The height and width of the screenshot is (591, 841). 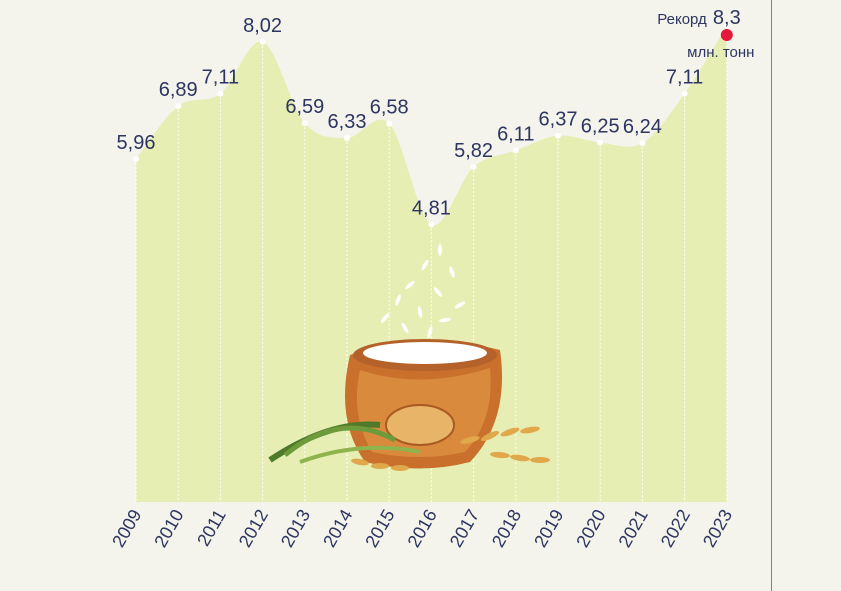 What do you see at coordinates (473, 151) in the screenshot?
I see `value-label-2017: 5,82` at bounding box center [473, 151].